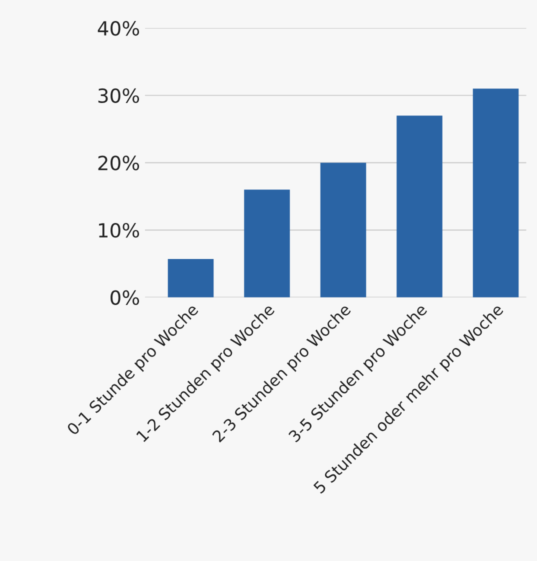  What do you see at coordinates (119, 230) in the screenshot?
I see `y-tick-label: 10%` at bounding box center [119, 230].